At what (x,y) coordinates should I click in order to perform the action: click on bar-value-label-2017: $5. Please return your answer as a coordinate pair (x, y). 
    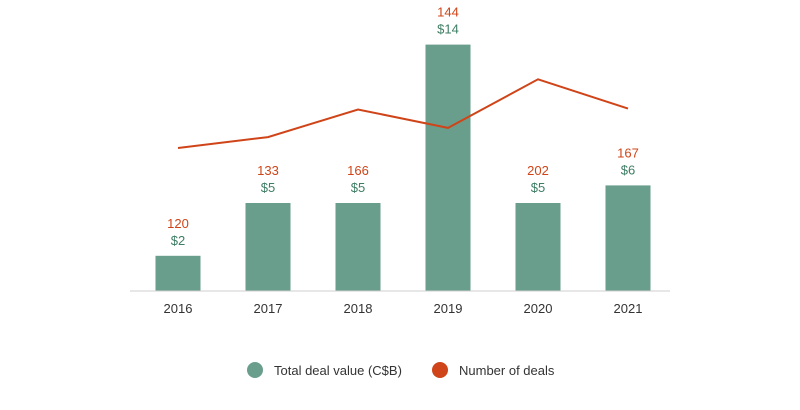
    Looking at the image, I should click on (268, 187).